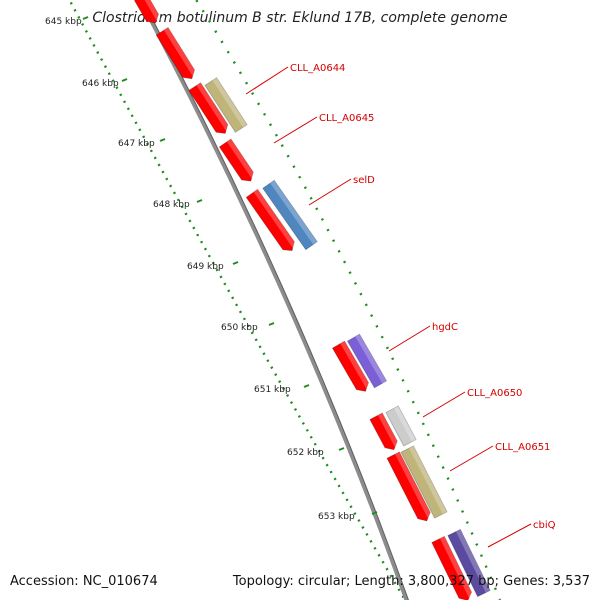 The image size is (600, 600). What do you see at coordinates (494, 393) in the screenshot?
I see `gene-label: CLL_A0650` at bounding box center [494, 393].